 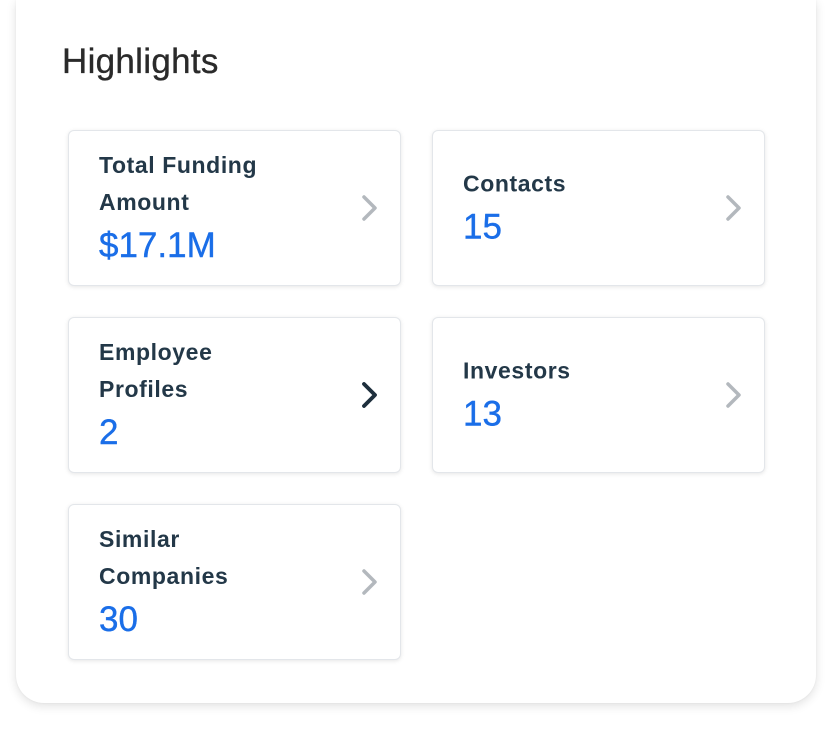 I want to click on card-label-line: Investors, so click(x=517, y=370).